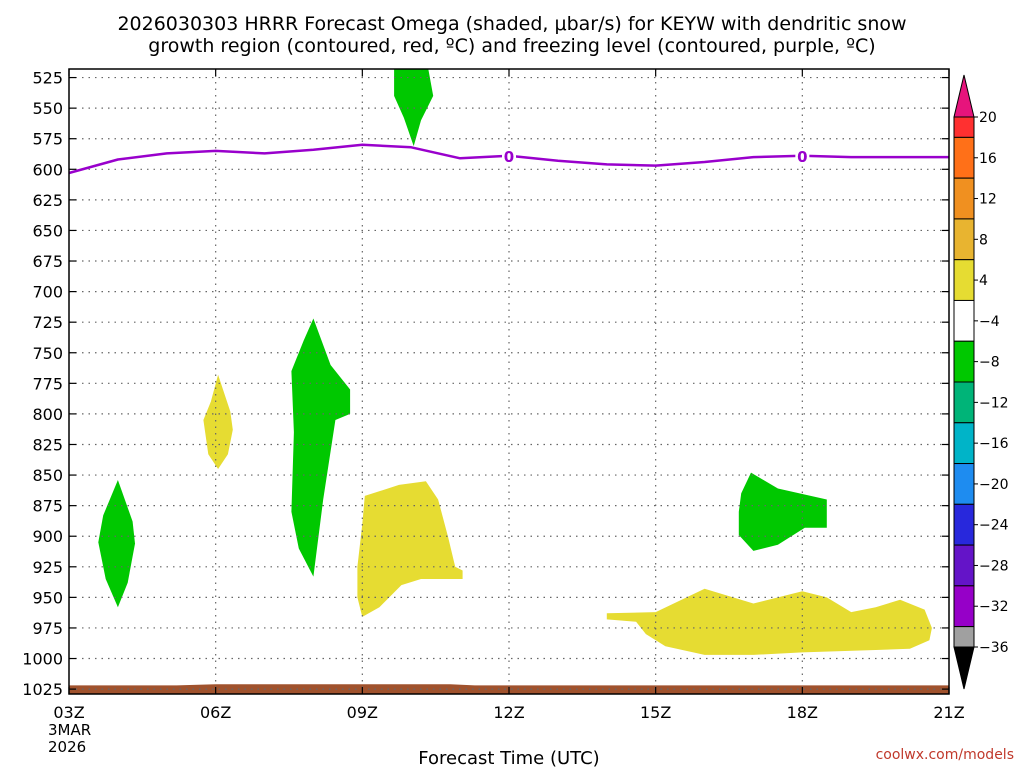 The width and height of the screenshot is (1024, 768). Describe the element at coordinates (47, 475) in the screenshot. I see `y-tick-label-850: 850` at that location.